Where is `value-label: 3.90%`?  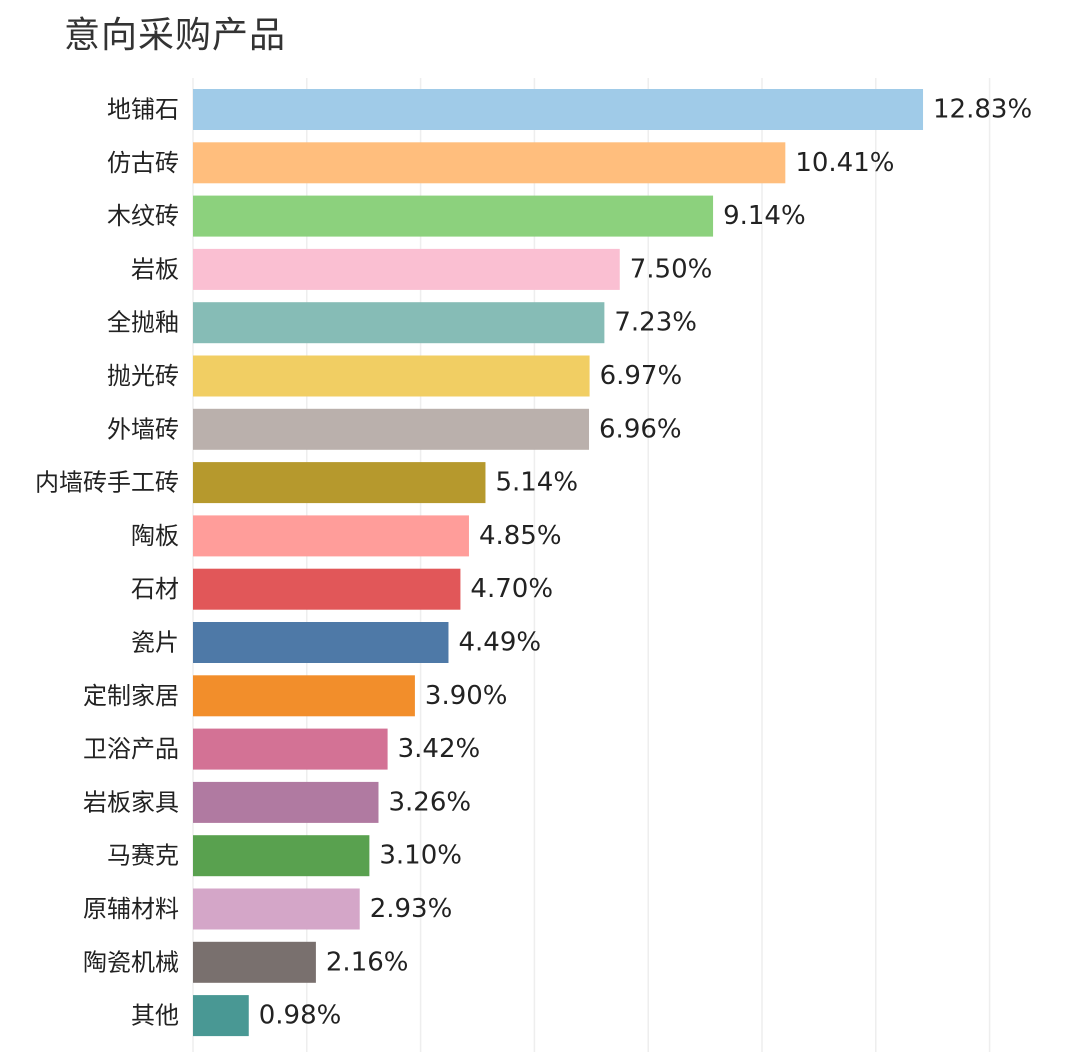 value-label: 3.90% is located at coordinates (466, 696).